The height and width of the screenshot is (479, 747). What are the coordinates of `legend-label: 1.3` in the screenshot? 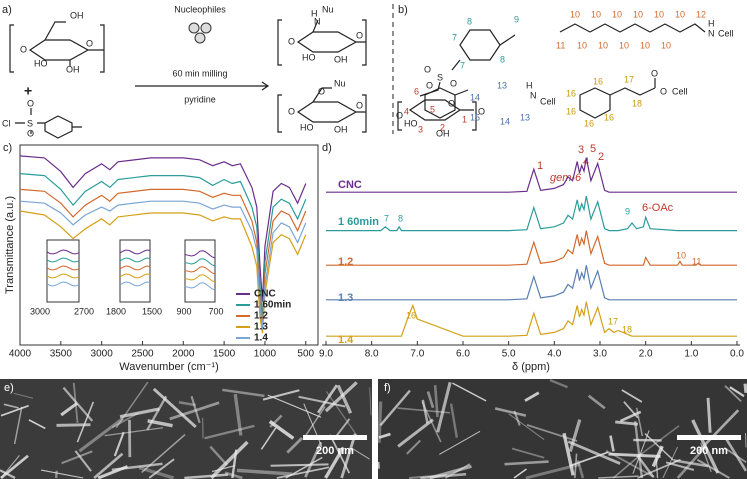 It's located at (261, 327).